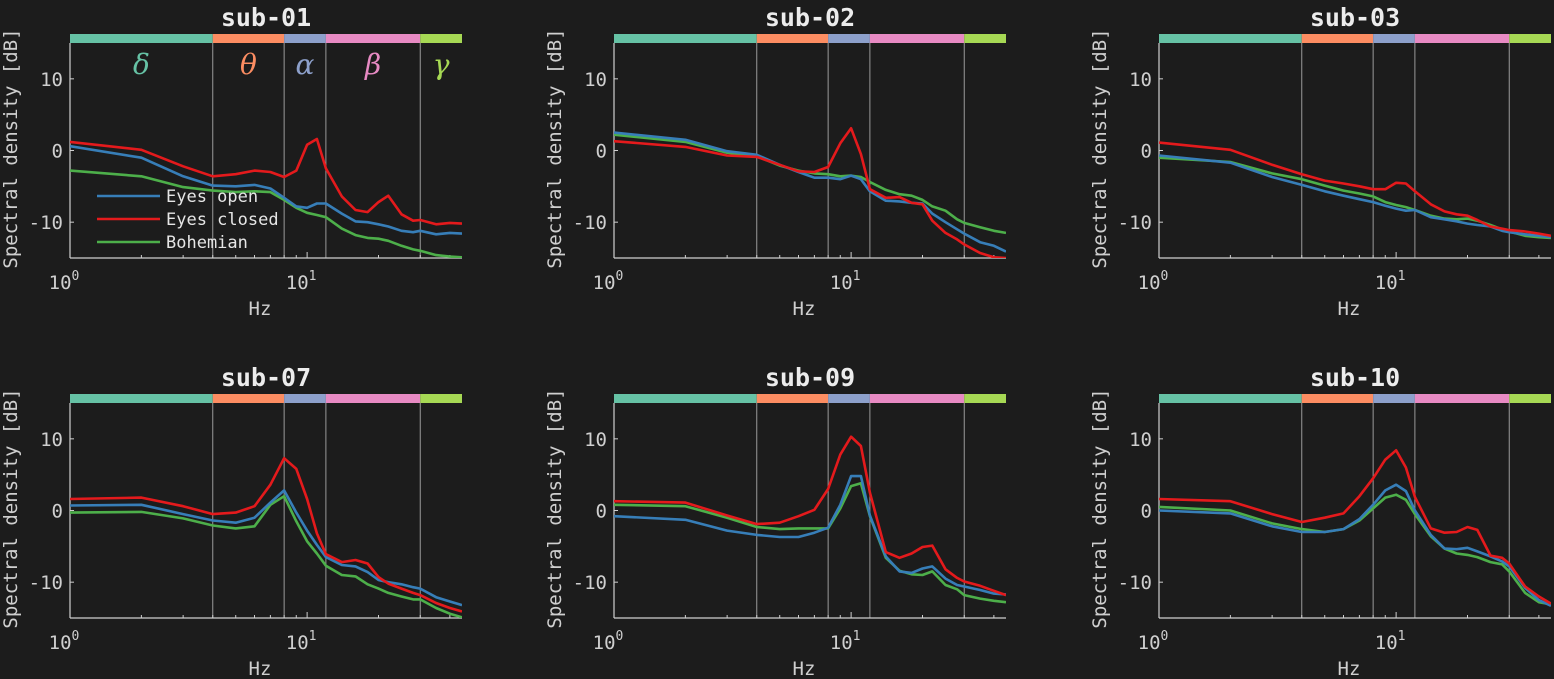 Image resolution: width=1554 pixels, height=679 pixels. What do you see at coordinates (266, 377) in the screenshot?
I see `subplot-title: sub-07` at bounding box center [266, 377].